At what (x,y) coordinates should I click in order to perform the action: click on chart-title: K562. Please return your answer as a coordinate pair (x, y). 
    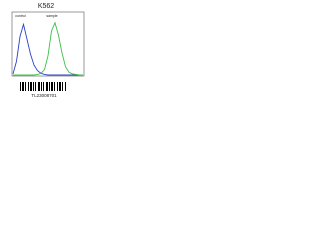
    Looking at the image, I should click on (46, 6).